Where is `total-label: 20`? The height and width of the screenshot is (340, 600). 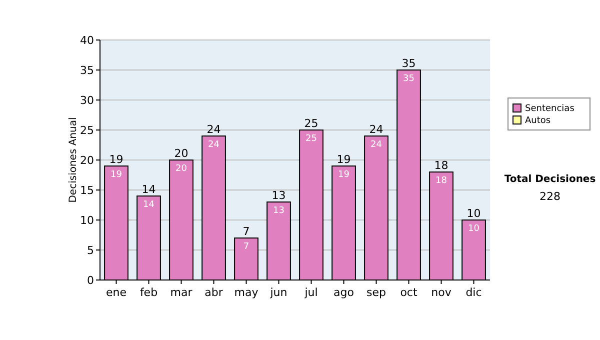 total-label: 20 is located at coordinates (181, 153).